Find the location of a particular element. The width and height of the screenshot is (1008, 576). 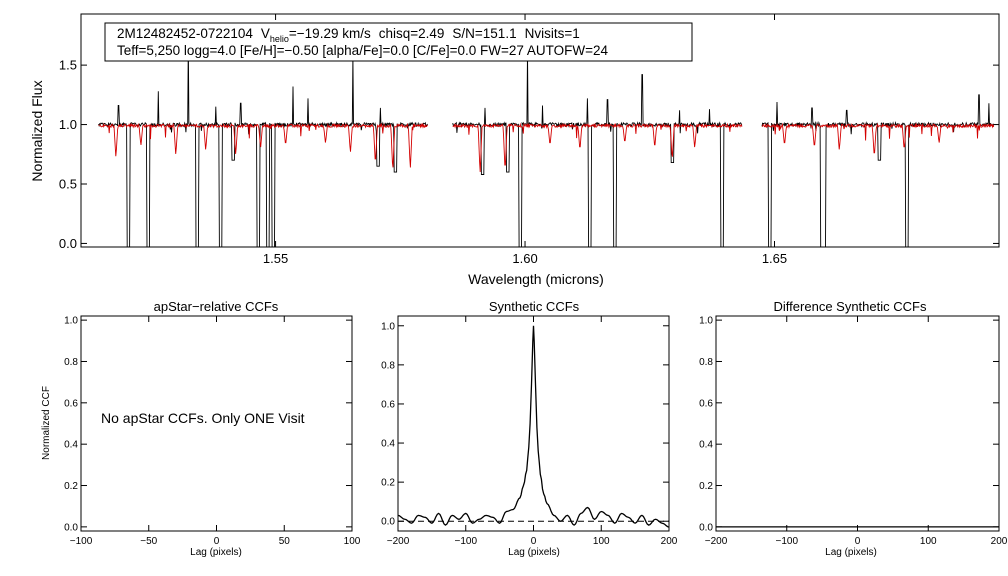

synthetic-ccf-ytick-label: 0.0 is located at coordinates (388, 522).